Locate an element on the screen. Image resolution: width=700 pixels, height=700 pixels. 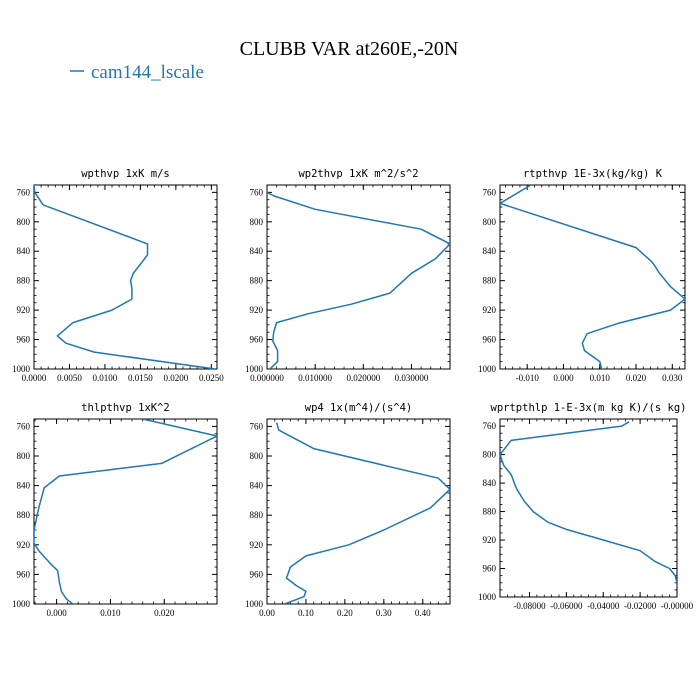
panel-title: rtpthvp 1E-3x(kg/kg) K is located at coordinates (593, 174).